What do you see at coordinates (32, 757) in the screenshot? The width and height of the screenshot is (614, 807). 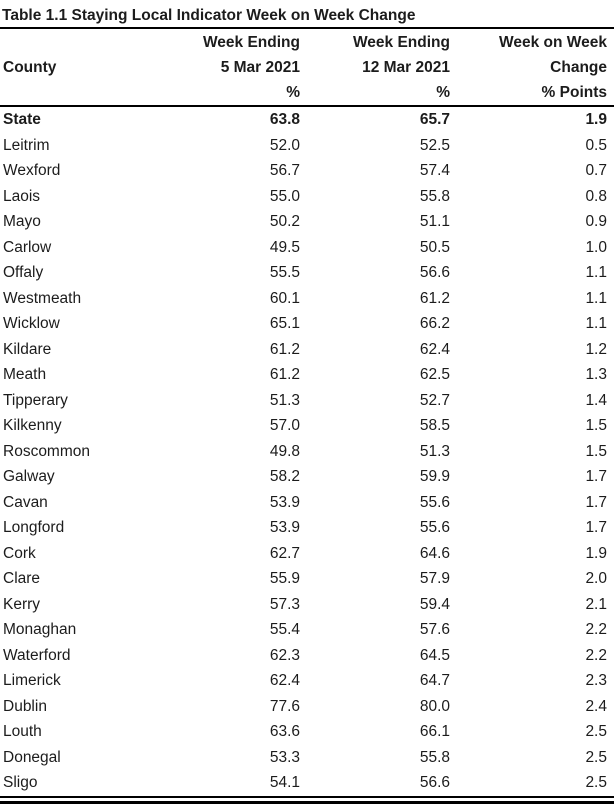 I see `cell-county: Donegal` at bounding box center [32, 757].